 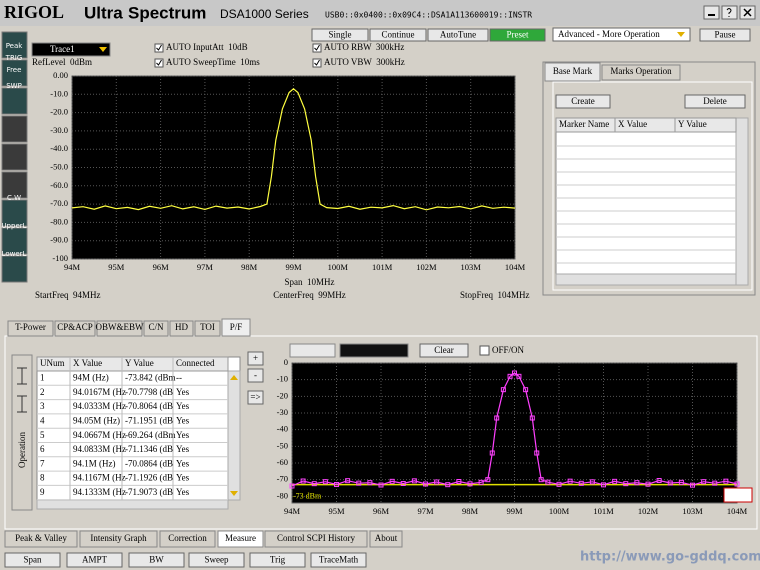 I want to click on bottom-tab-label: Intensity Graph, so click(x=118, y=538).